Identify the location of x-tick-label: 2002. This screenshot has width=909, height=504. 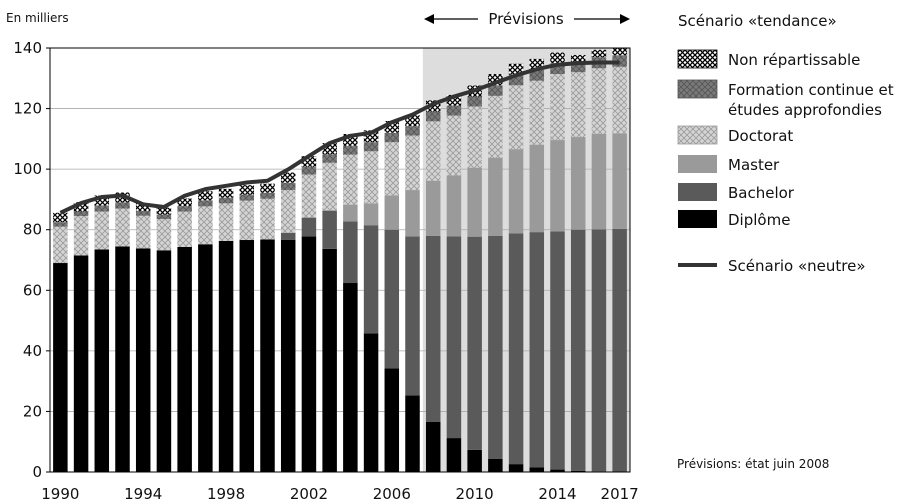
(309, 494).